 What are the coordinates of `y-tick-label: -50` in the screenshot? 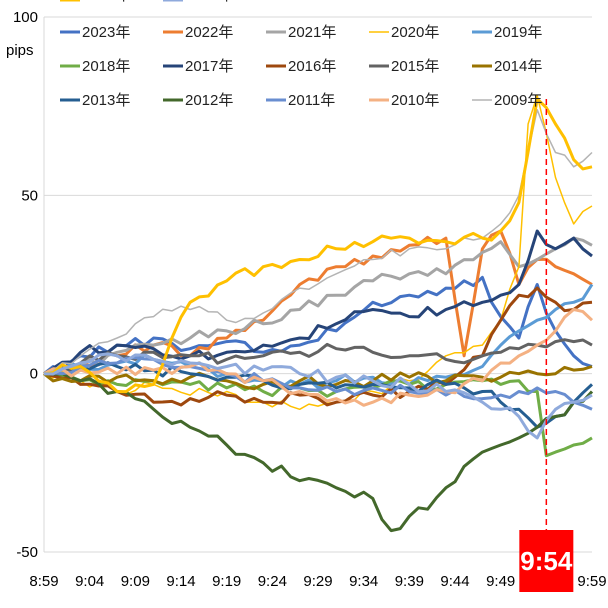 It's located at (27, 552).